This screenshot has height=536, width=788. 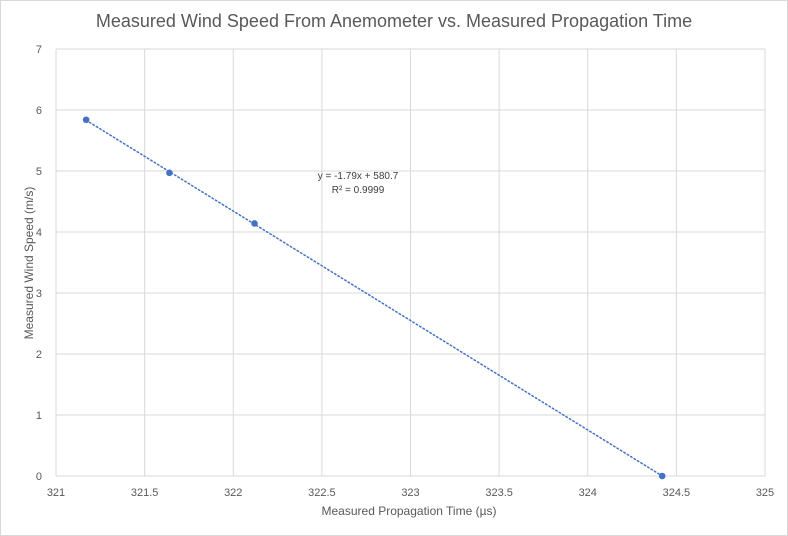 What do you see at coordinates (588, 493) in the screenshot?
I see `x-tick-label: 324` at bounding box center [588, 493].